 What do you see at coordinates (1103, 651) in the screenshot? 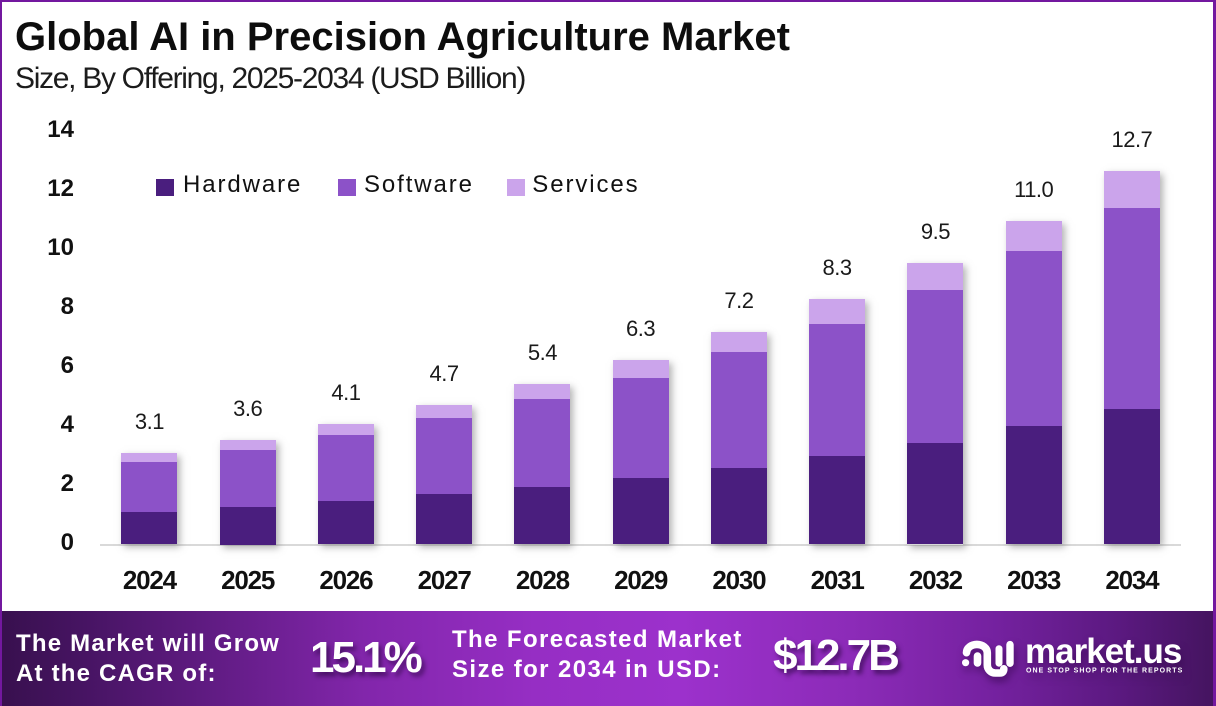
I see `svg-text: market.us` at bounding box center [1103, 651].